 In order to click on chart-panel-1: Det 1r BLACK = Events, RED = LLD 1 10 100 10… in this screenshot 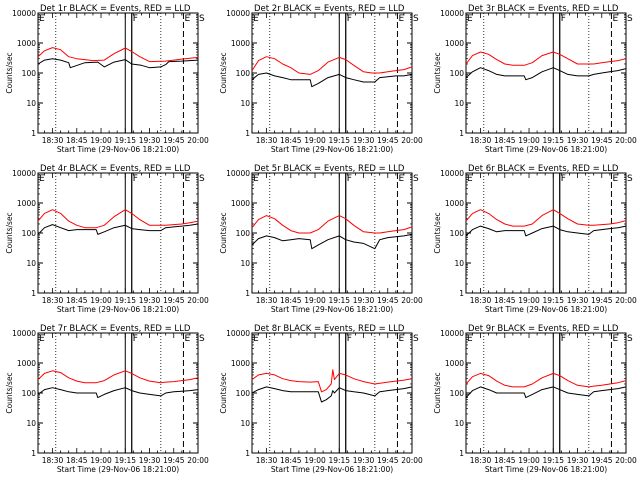, I will do `click(107, 79)`.